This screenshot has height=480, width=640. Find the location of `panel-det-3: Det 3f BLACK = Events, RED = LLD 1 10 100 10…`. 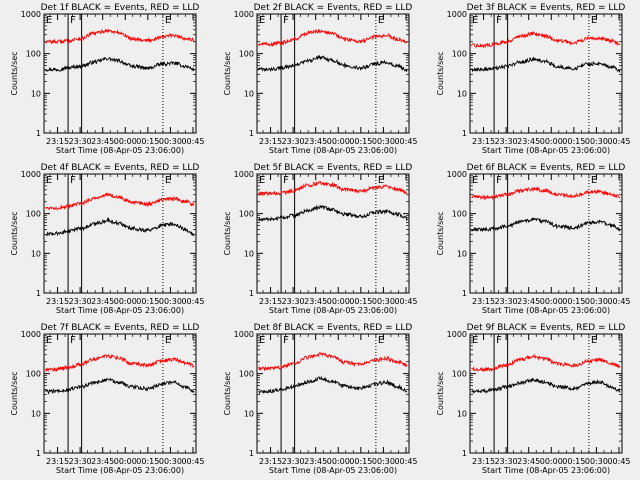

panel-det-3: Det 3f BLACK = Events, RED = LLD 1 10 100 10… is located at coordinates (533, 79).